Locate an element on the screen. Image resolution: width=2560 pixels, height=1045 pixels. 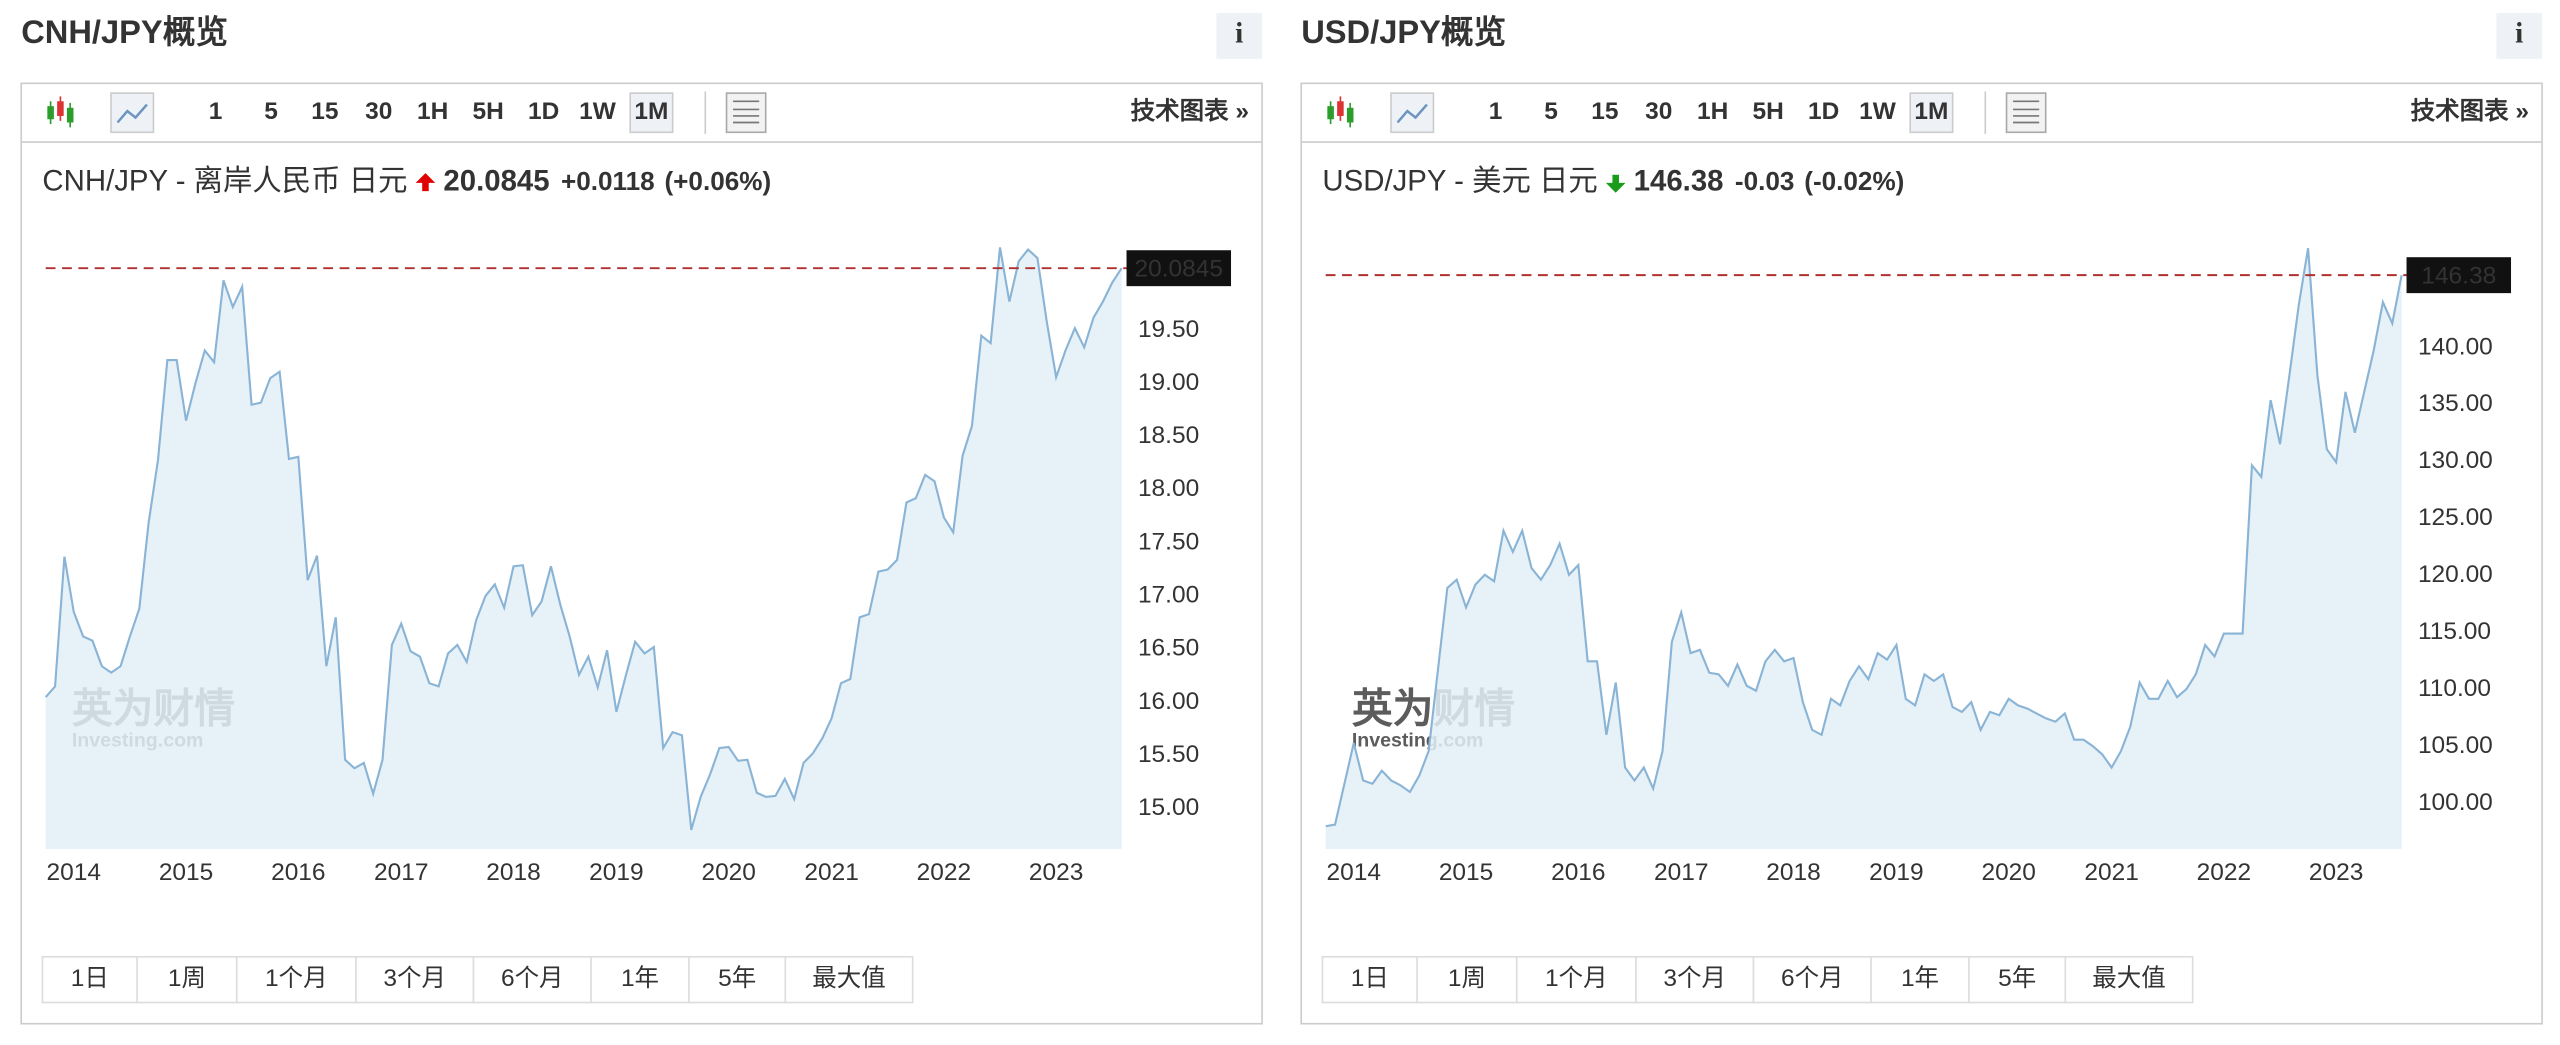
range-label: 最大值 is located at coordinates (848, 978).